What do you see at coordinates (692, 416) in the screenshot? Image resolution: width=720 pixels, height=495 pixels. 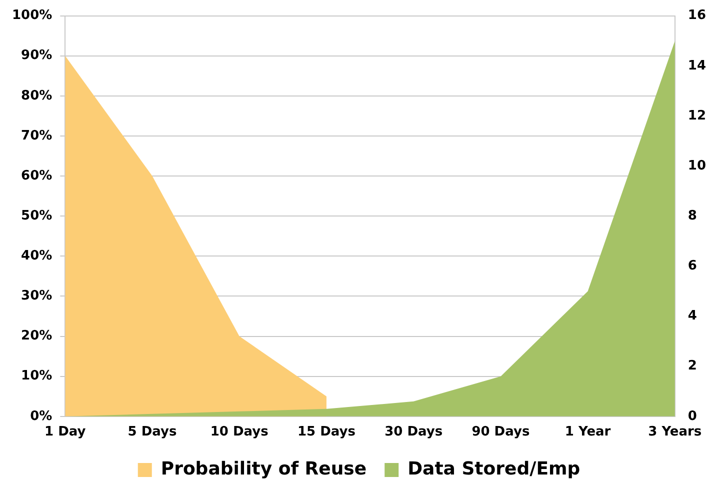 I see `y2-tick-label: 0` at bounding box center [692, 416].